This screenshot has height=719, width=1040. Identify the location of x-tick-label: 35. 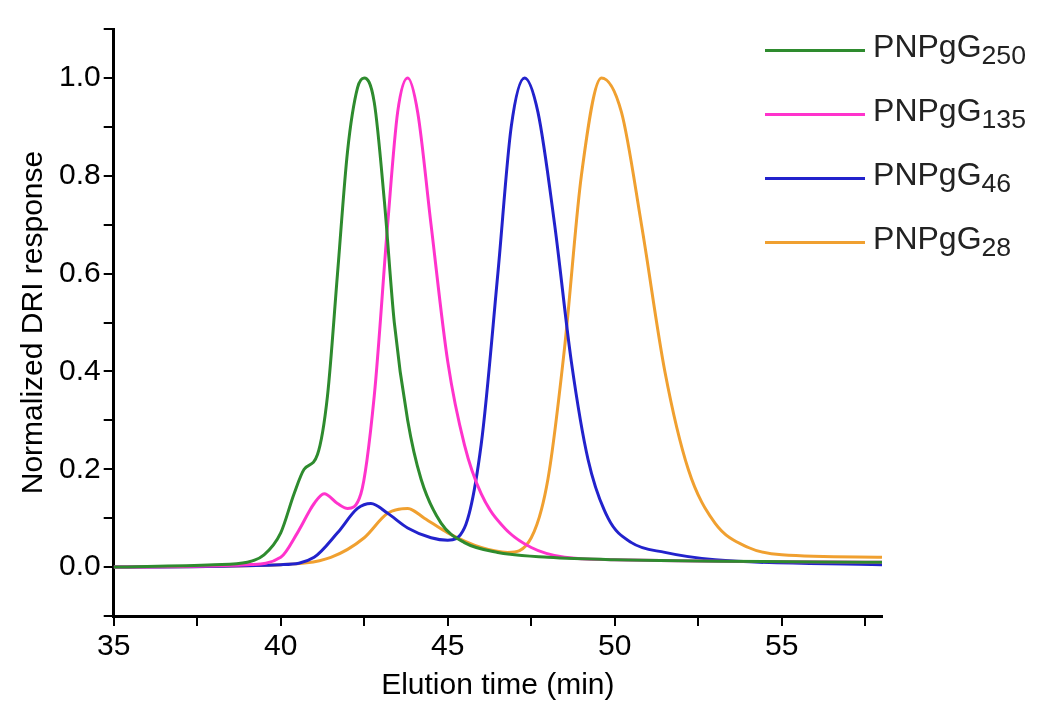
(114, 645).